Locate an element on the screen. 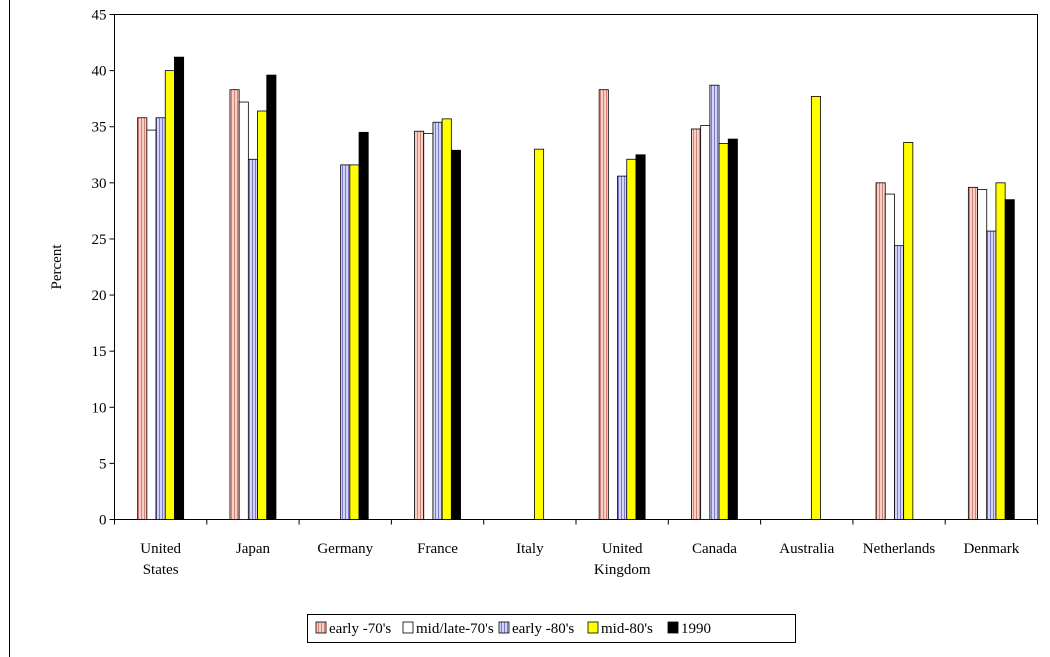 Image resolution: width=1050 pixels, height=657 pixels. legend-label: mid/late-70's is located at coordinates (455, 629).